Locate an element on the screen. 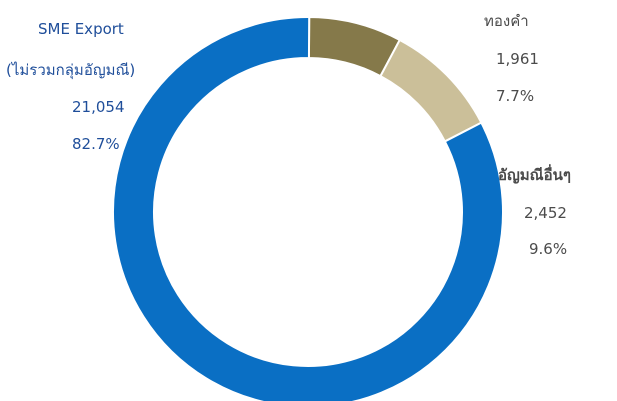 This screenshot has height=401, width=617. sme-export-label: SME Export is located at coordinates (81, 29).